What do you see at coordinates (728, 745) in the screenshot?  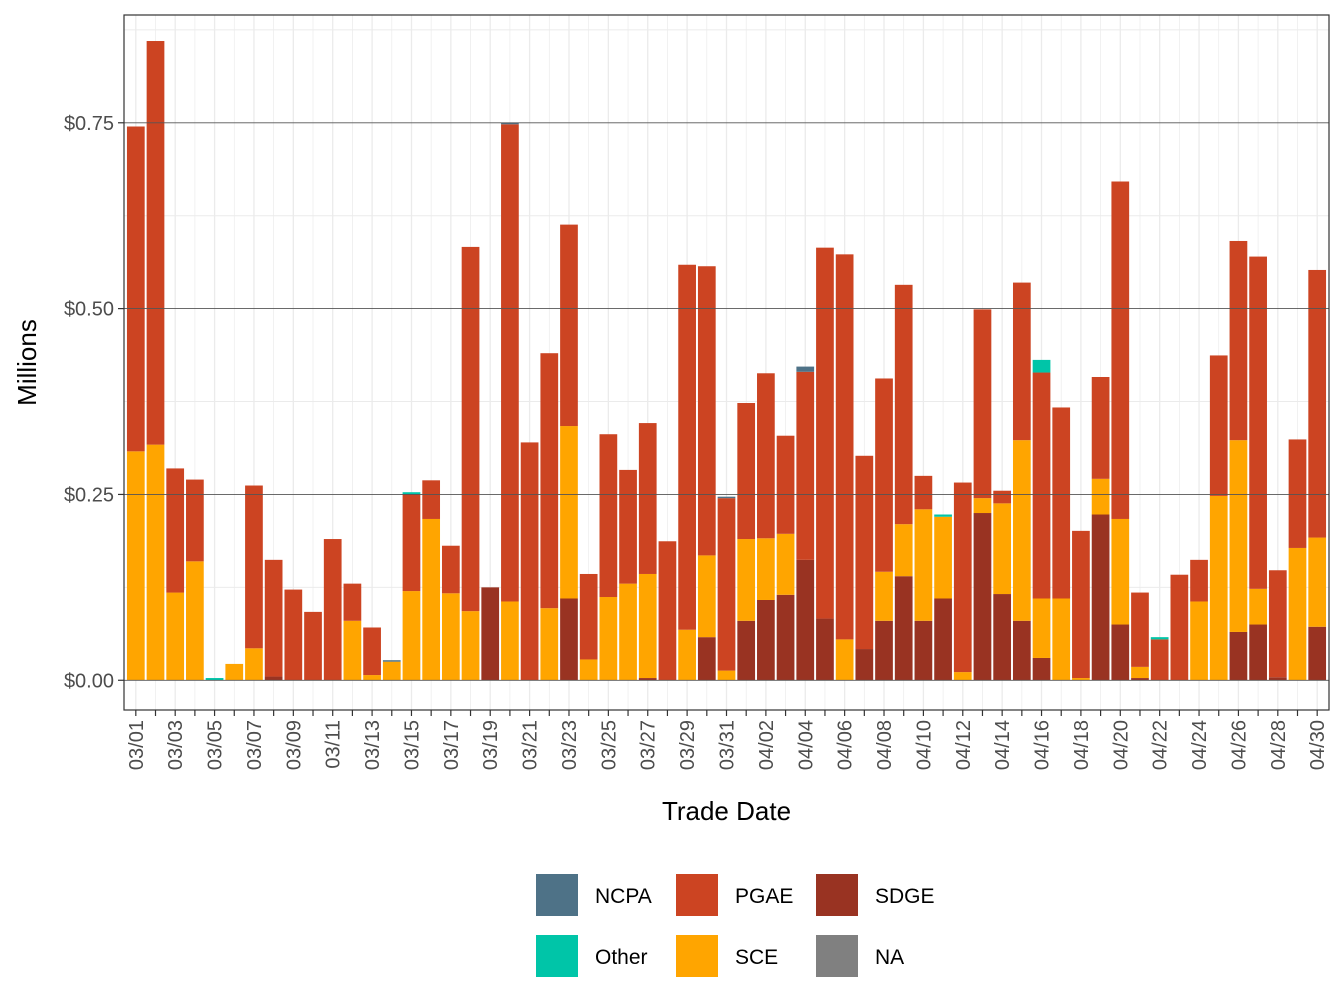 I see `x-tick-label: 03/31` at bounding box center [728, 745].